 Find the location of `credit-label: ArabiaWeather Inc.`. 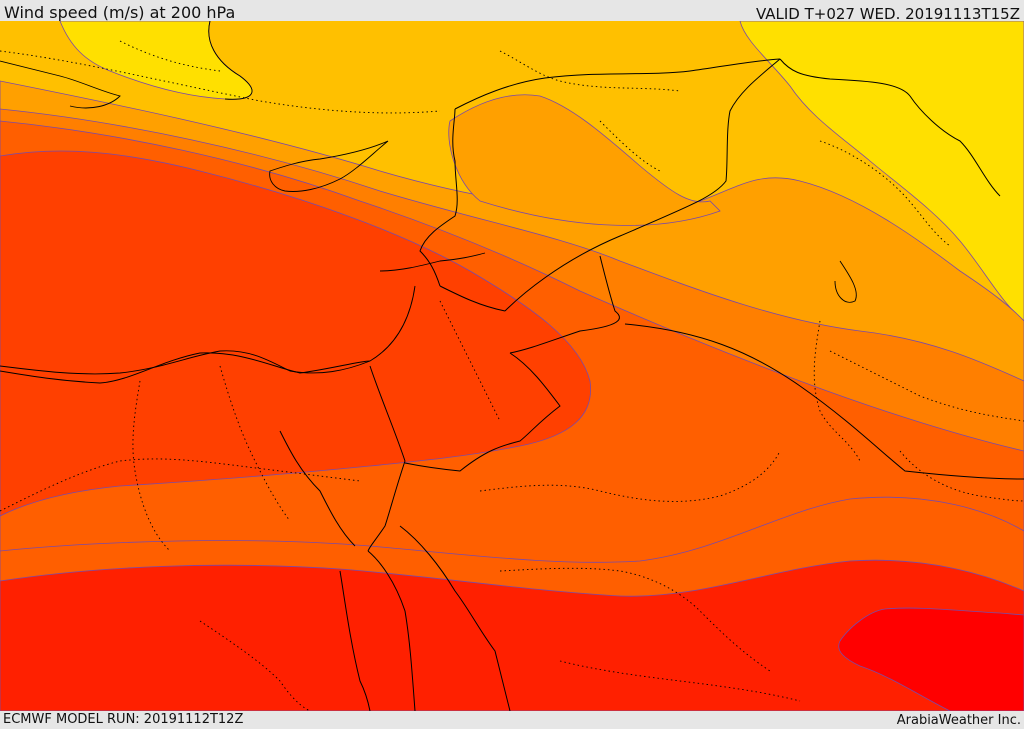

credit-label: ArabiaWeather Inc. is located at coordinates (958, 720).